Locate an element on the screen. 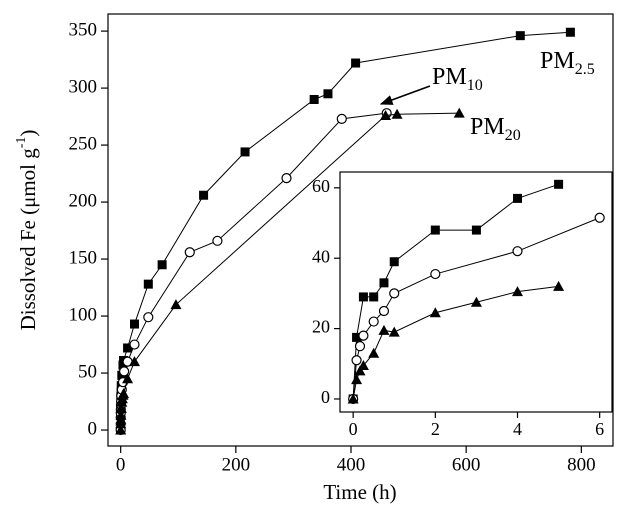  y-tick-label: 60 is located at coordinates (321, 186).